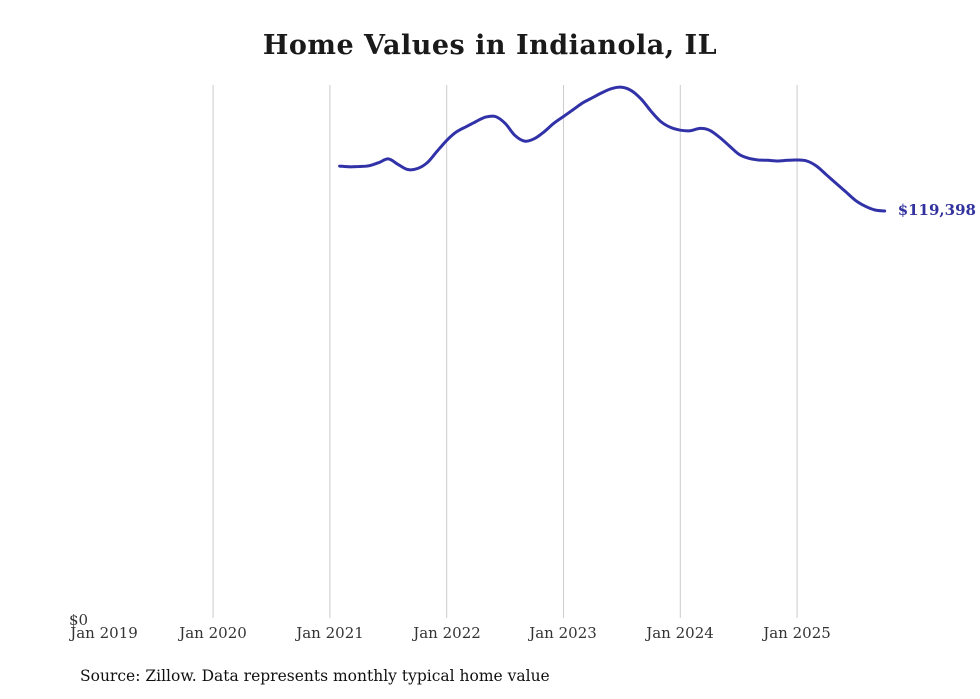 The height and width of the screenshot is (699, 980). What do you see at coordinates (330, 633) in the screenshot?
I see `x-tick-jan-2021: Jan 2021` at bounding box center [330, 633].